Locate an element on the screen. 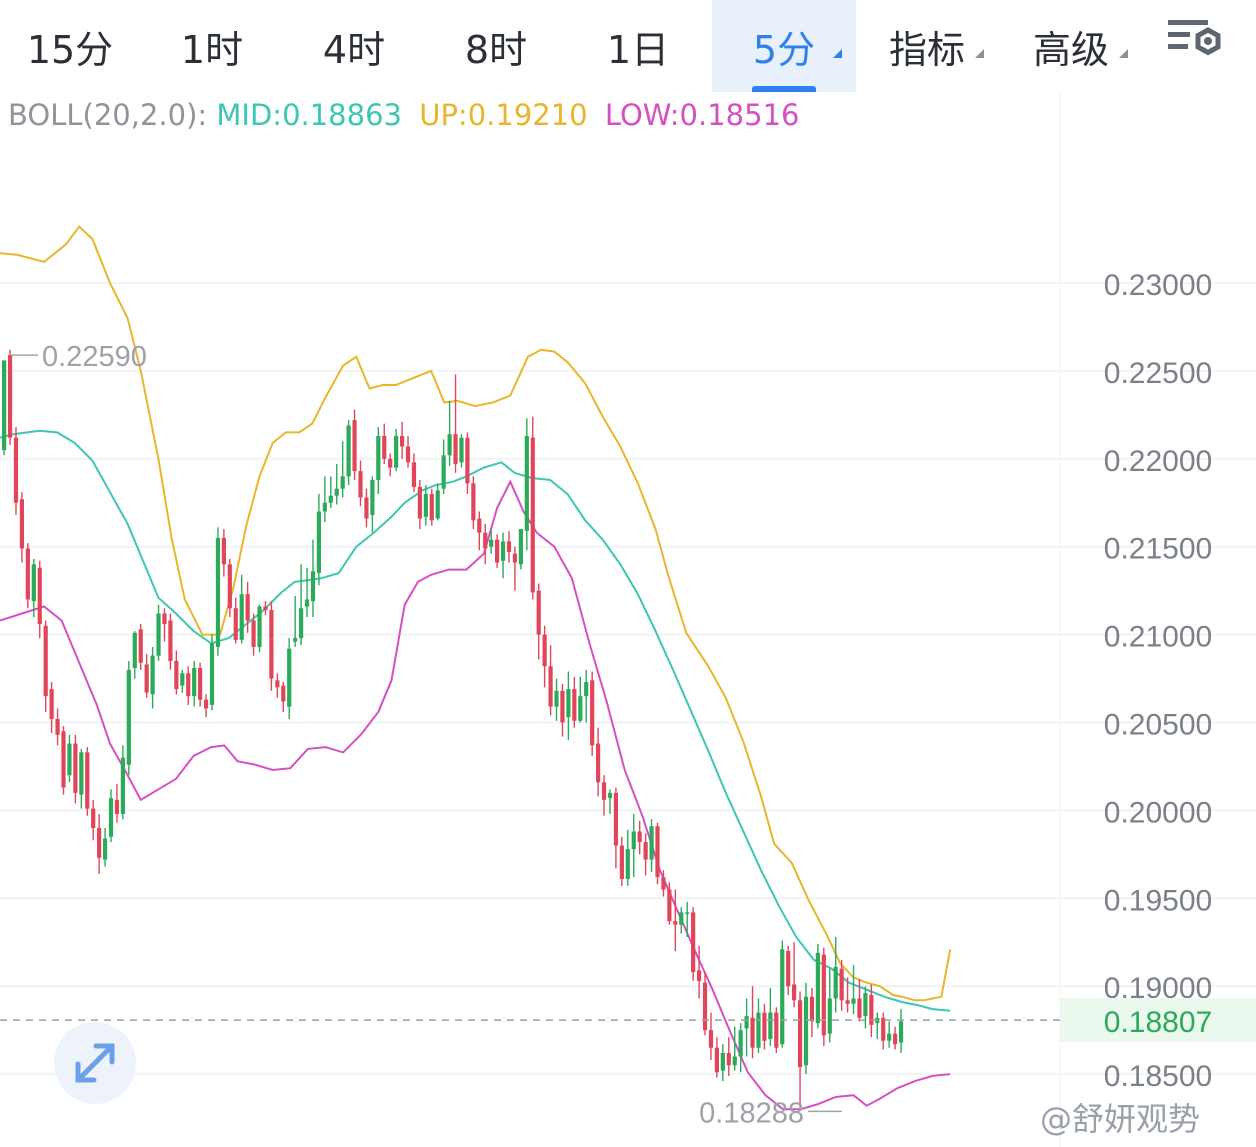 This screenshot has width=1256, height=1147. tab-3: 8时 is located at coordinates (496, 46).